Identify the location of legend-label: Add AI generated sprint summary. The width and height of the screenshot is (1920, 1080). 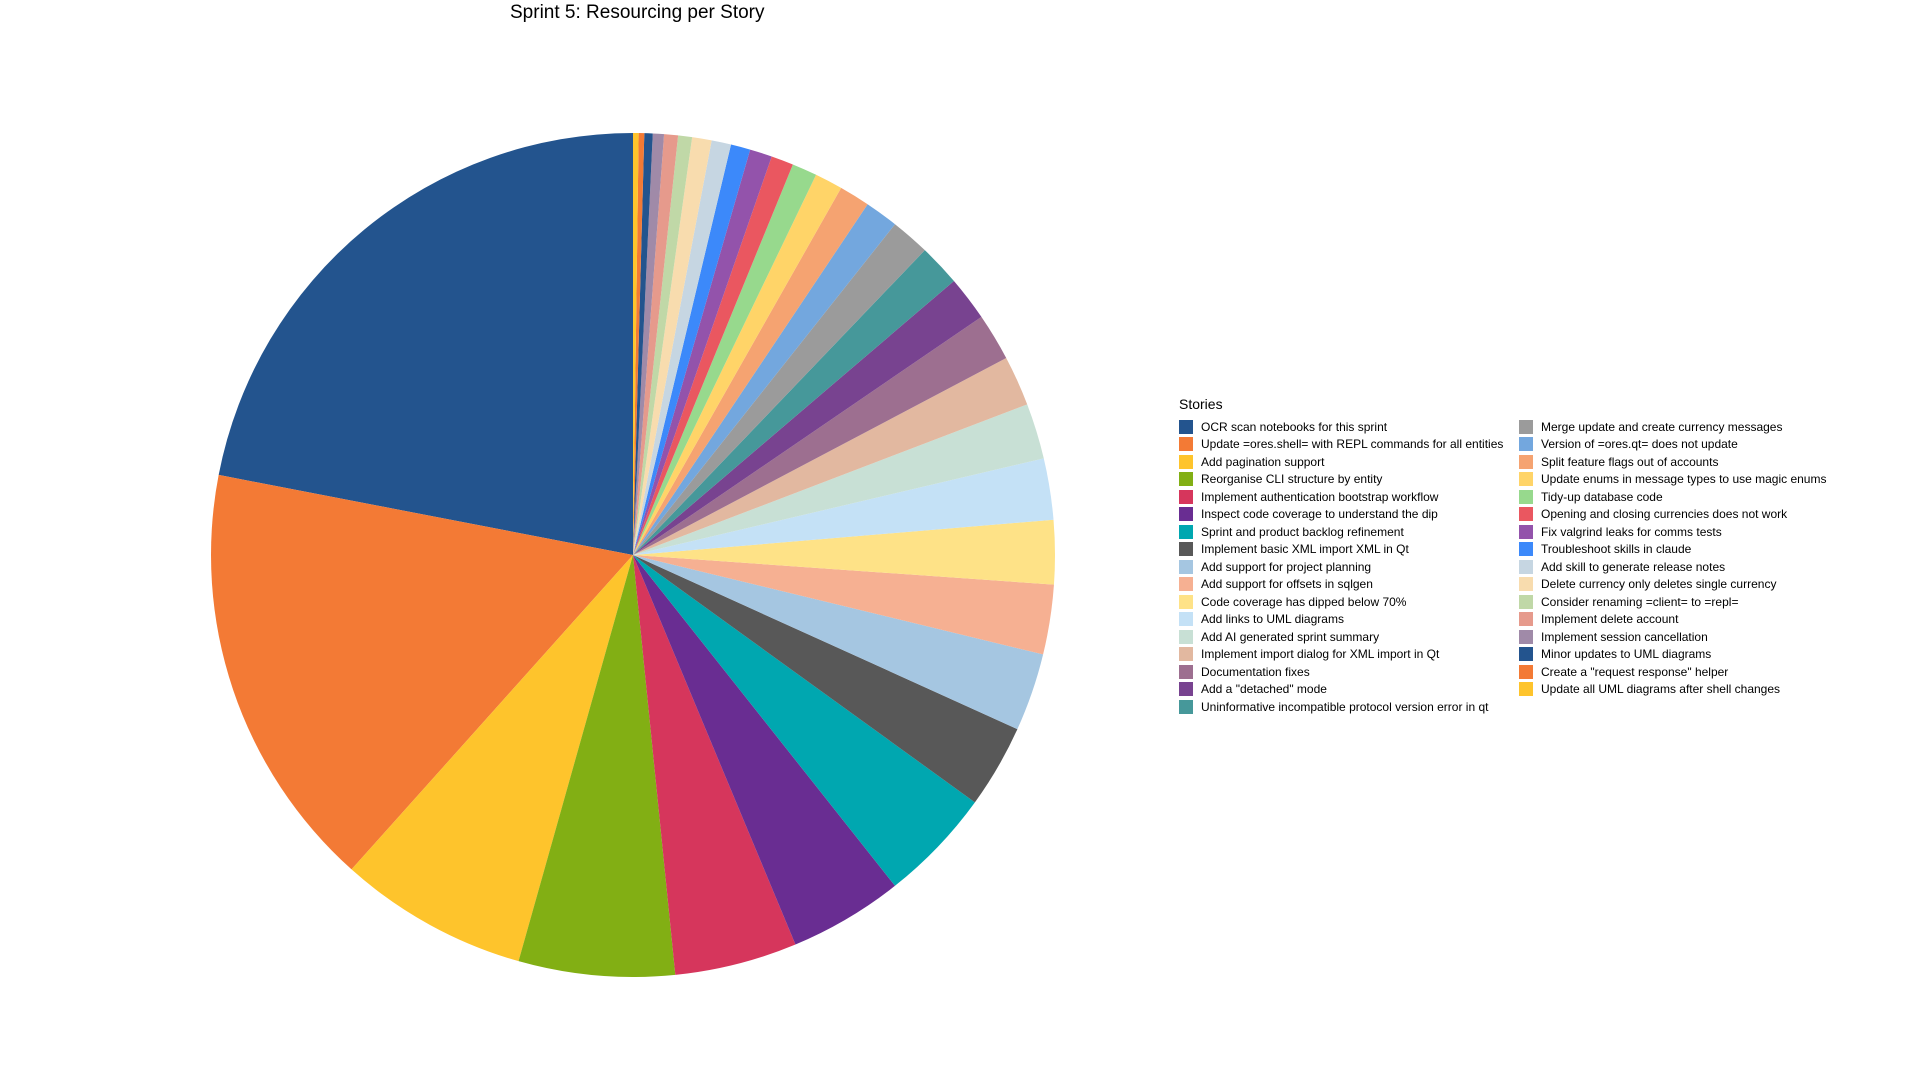
(1290, 636).